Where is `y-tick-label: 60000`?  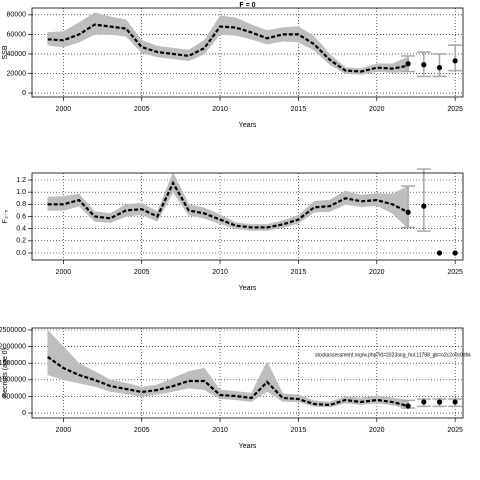
y-tick-label: 60000 is located at coordinates (17, 34).